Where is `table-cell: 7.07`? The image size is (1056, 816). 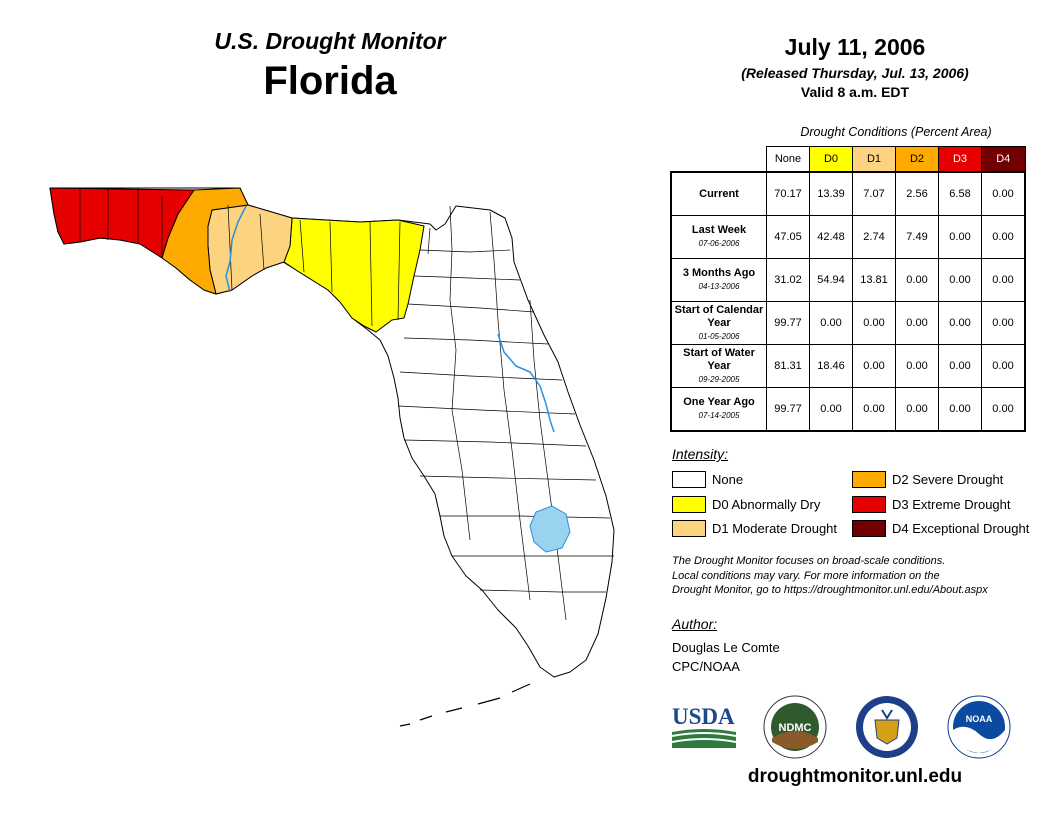
table-cell: 7.07 is located at coordinates (874, 193).